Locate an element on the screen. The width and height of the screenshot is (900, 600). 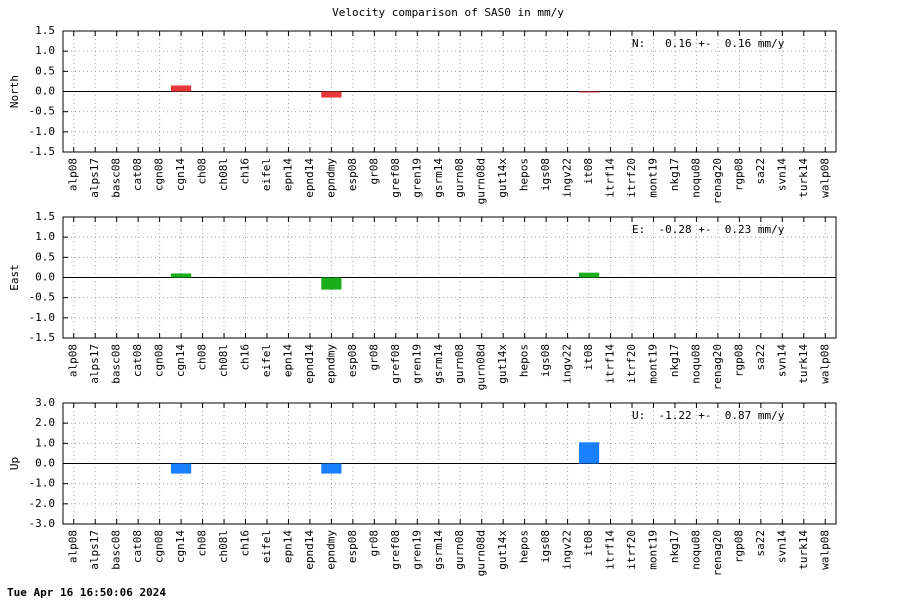
x-tick-label: hepos is located at coordinates (524, 546).